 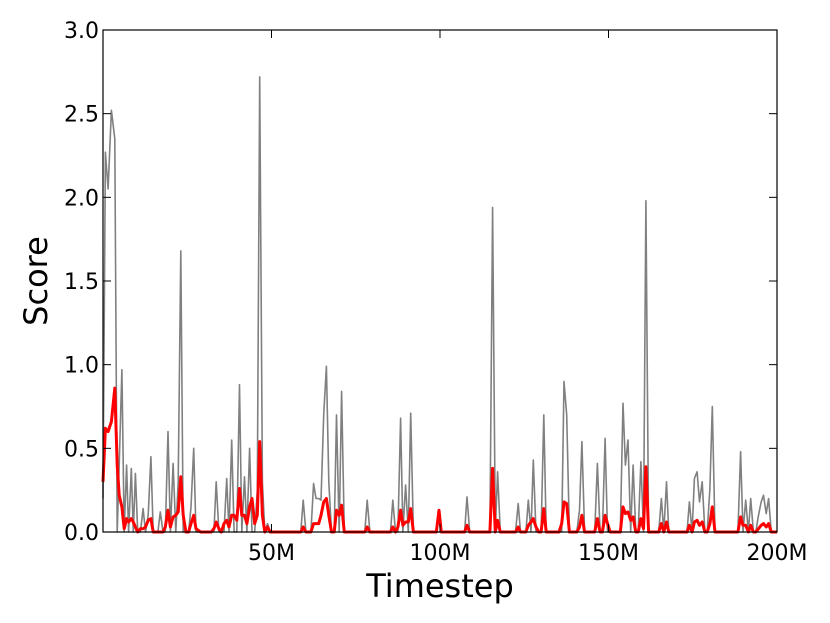 What do you see at coordinates (608, 553) in the screenshot?
I see `x-tick-label-2: 150M` at bounding box center [608, 553].